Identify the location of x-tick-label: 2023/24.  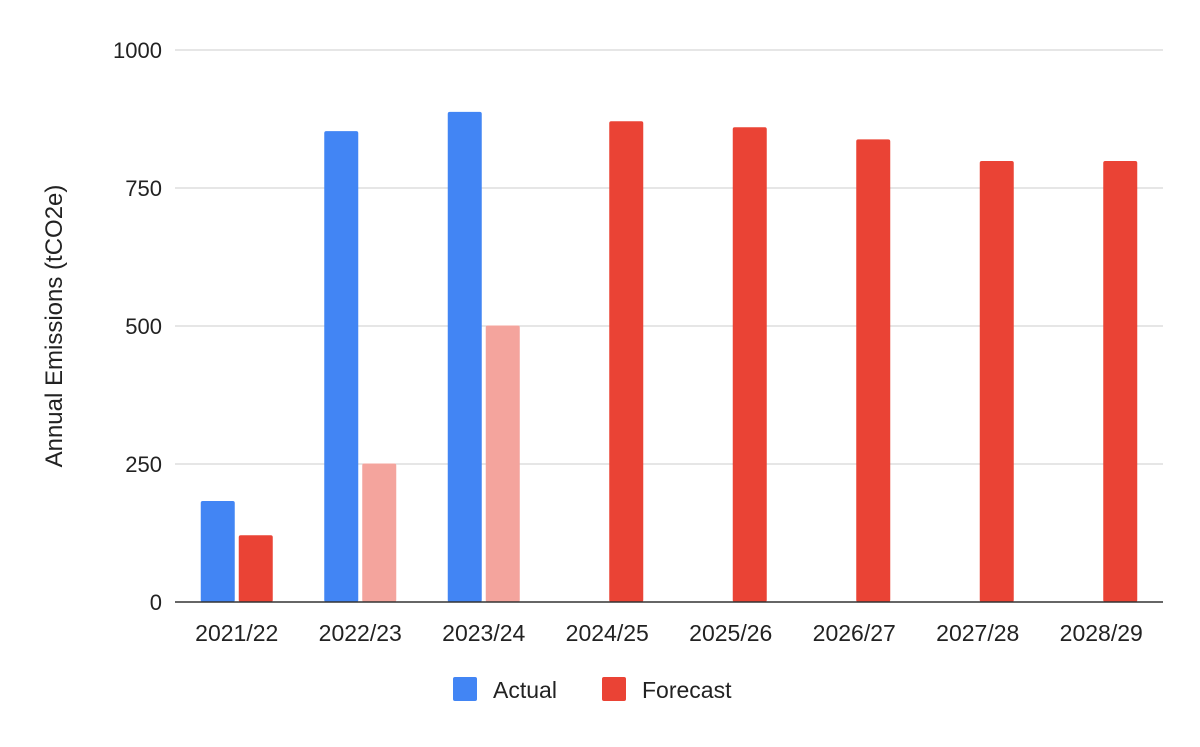
(483, 633).